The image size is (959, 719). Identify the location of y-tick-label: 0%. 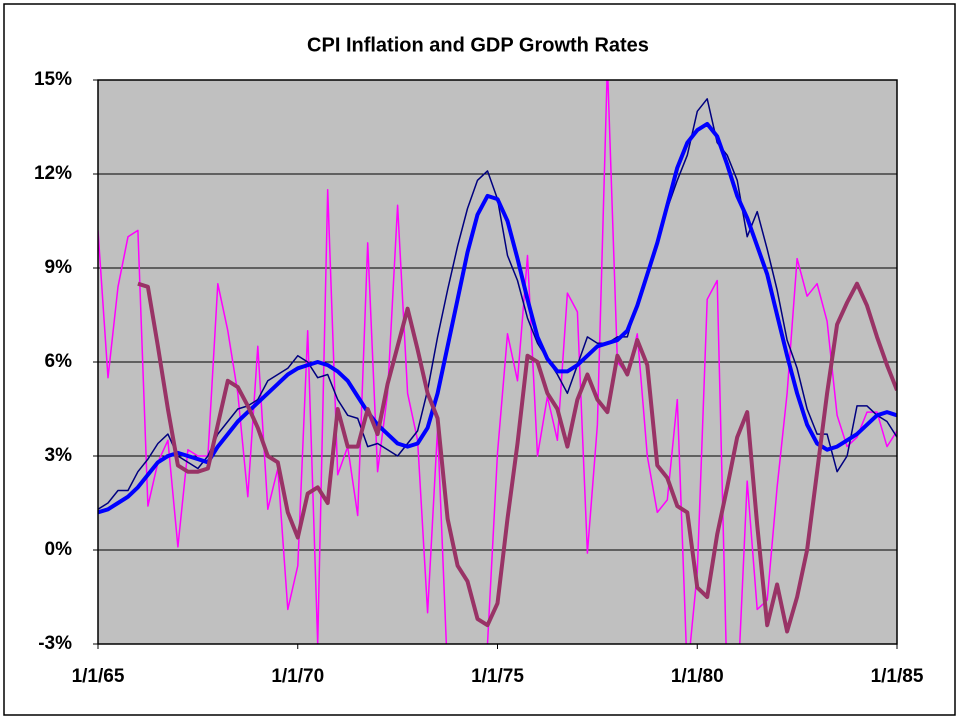
(59, 549).